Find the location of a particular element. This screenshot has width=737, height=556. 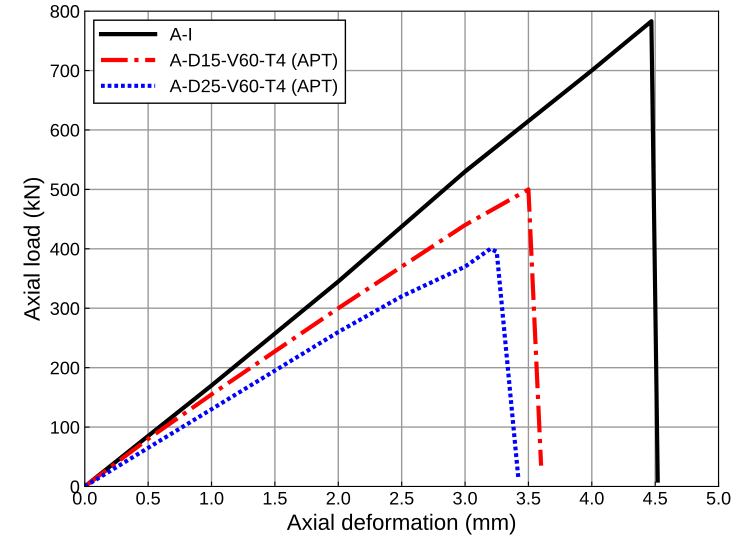

x-tick-label: 1.5 is located at coordinates (275, 498).